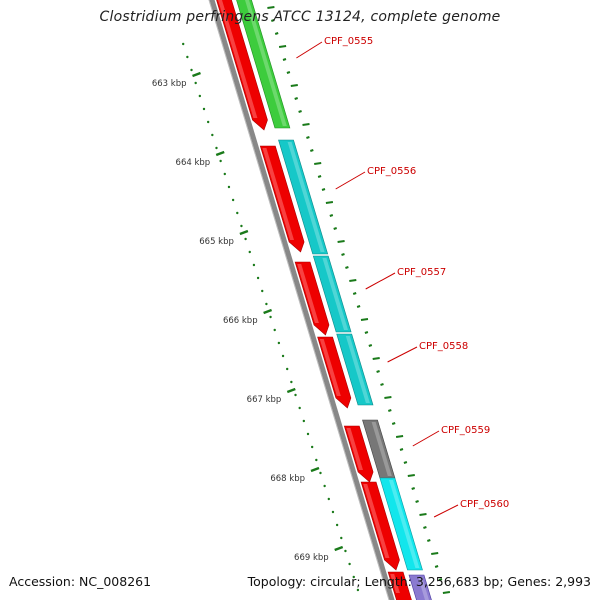  I want to click on gene-label-cpf_0557: CPF_0557, so click(421, 272).